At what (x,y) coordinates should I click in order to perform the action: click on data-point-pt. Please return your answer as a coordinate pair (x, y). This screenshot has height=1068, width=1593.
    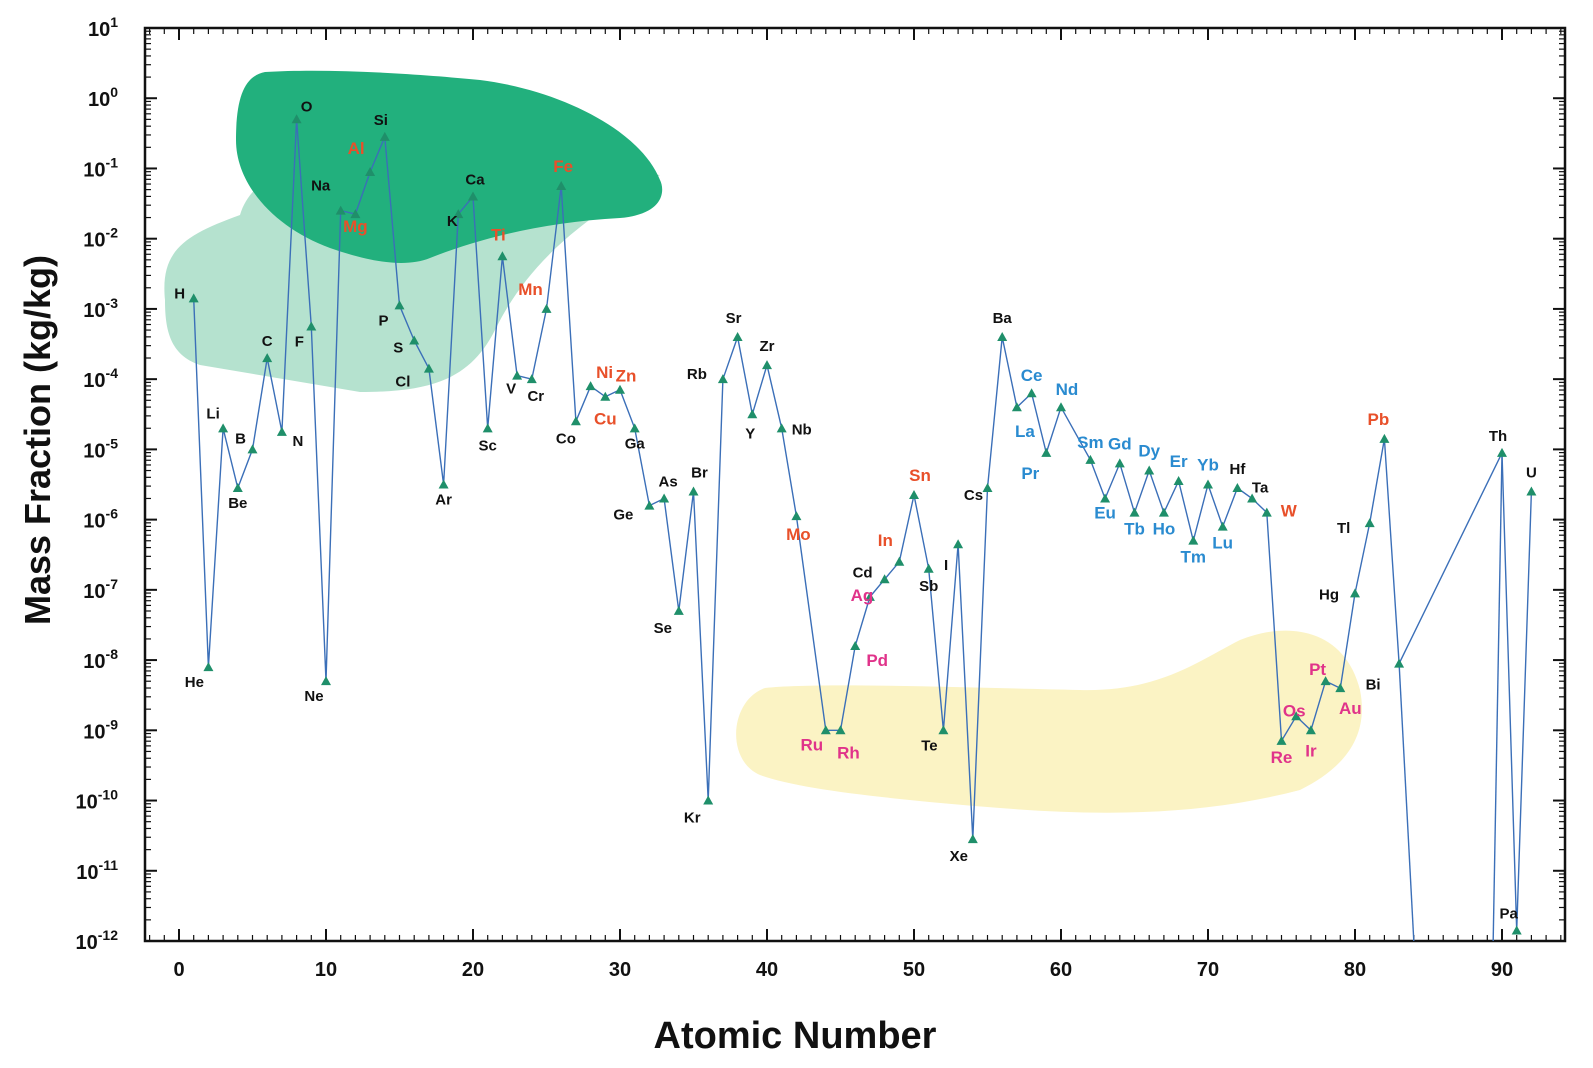
    Looking at the image, I should click on (1325, 681).